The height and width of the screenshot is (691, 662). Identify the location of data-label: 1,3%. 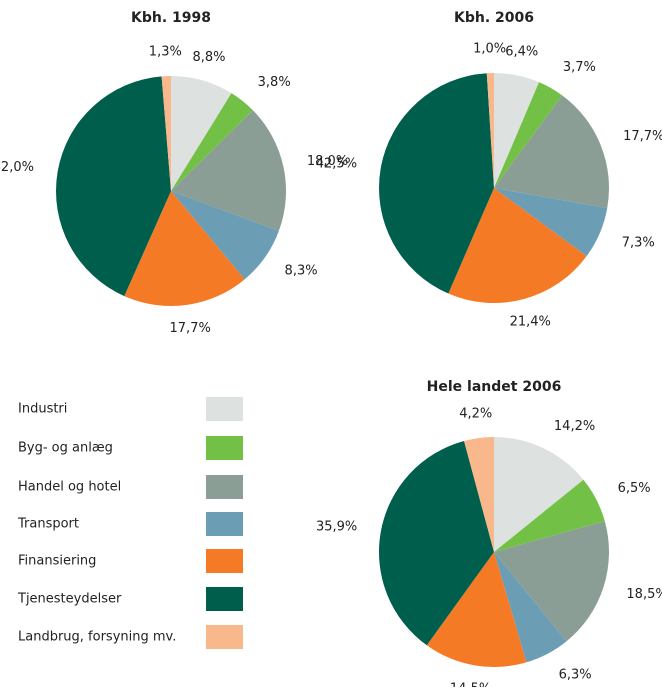
(165, 52).